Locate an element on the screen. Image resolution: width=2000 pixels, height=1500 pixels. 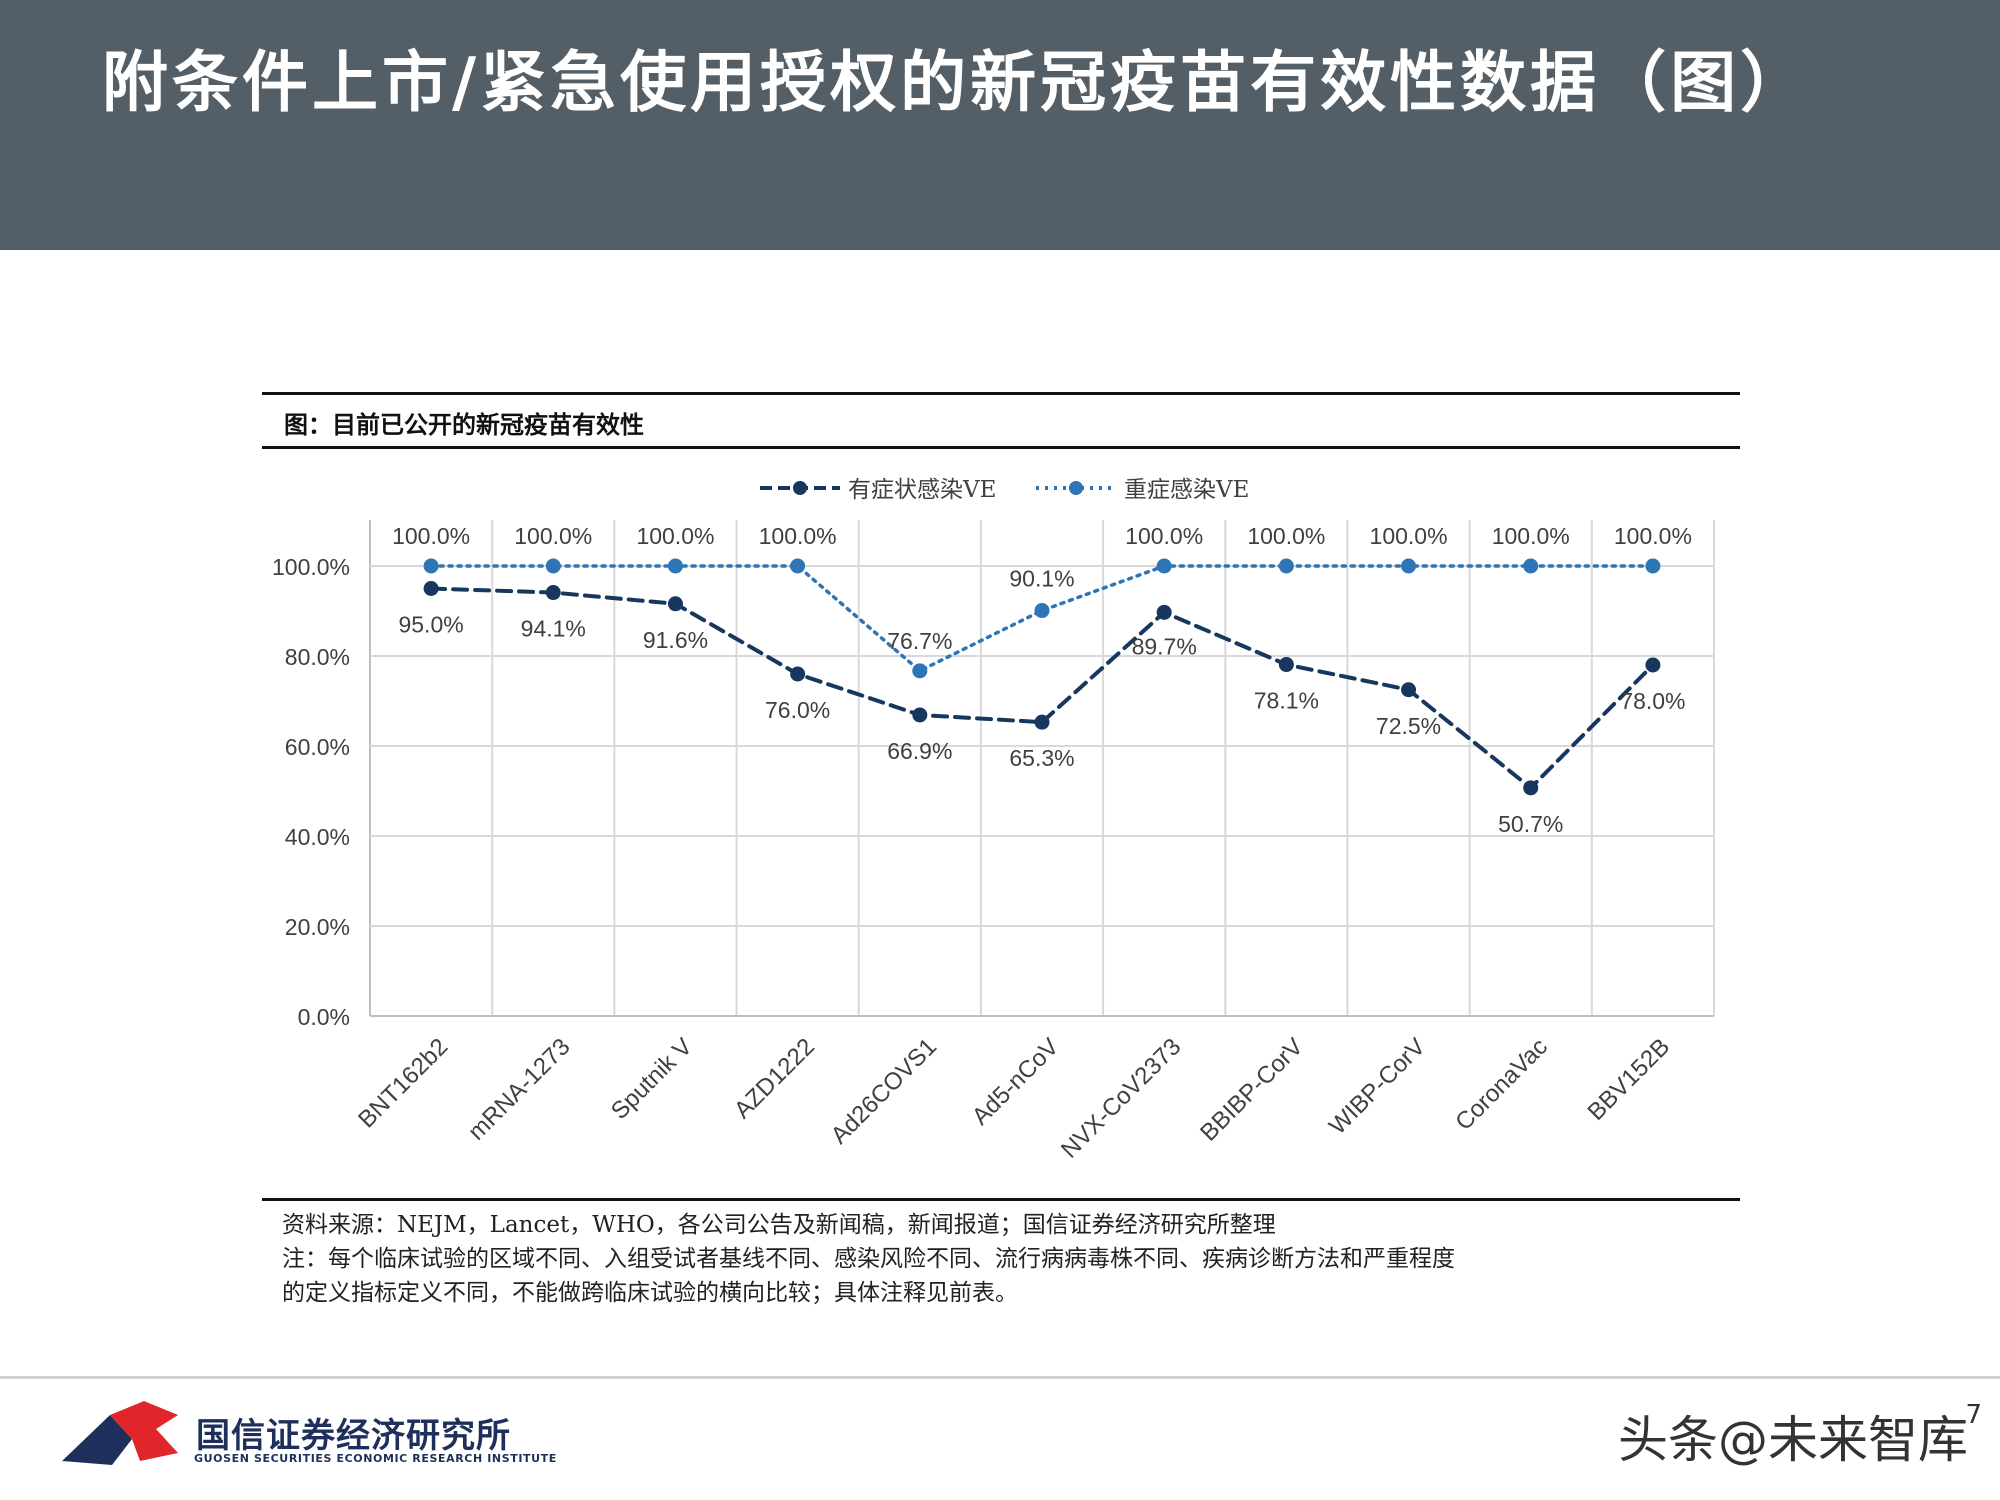
page-number: 7 is located at coordinates (1973, 1415).